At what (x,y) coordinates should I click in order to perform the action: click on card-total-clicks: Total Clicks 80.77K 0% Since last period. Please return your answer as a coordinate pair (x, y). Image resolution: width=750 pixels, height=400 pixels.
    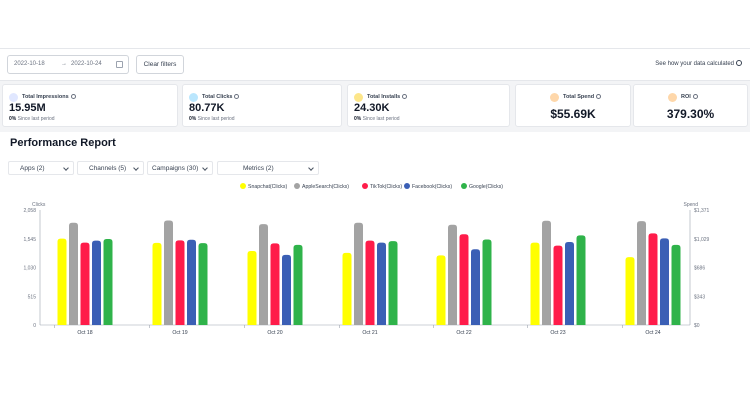
    Looking at the image, I should click on (262, 105).